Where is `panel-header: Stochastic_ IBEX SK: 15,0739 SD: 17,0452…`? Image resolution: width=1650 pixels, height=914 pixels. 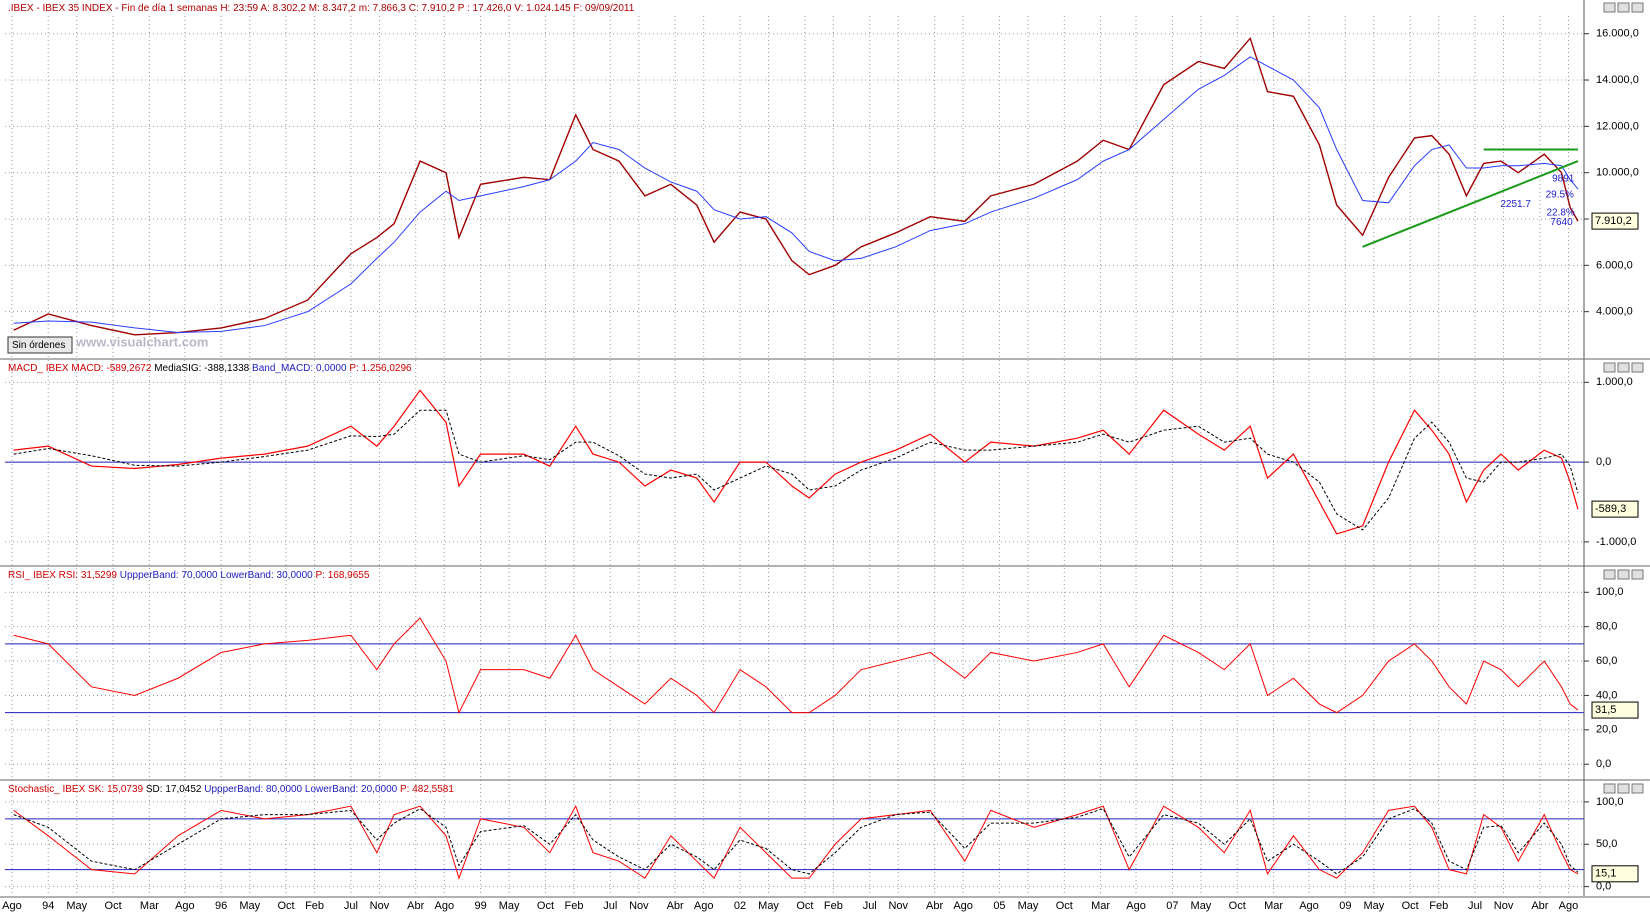 panel-header: Stochastic_ IBEX SK: 15,0739 SD: 17,0452… is located at coordinates (231, 789).